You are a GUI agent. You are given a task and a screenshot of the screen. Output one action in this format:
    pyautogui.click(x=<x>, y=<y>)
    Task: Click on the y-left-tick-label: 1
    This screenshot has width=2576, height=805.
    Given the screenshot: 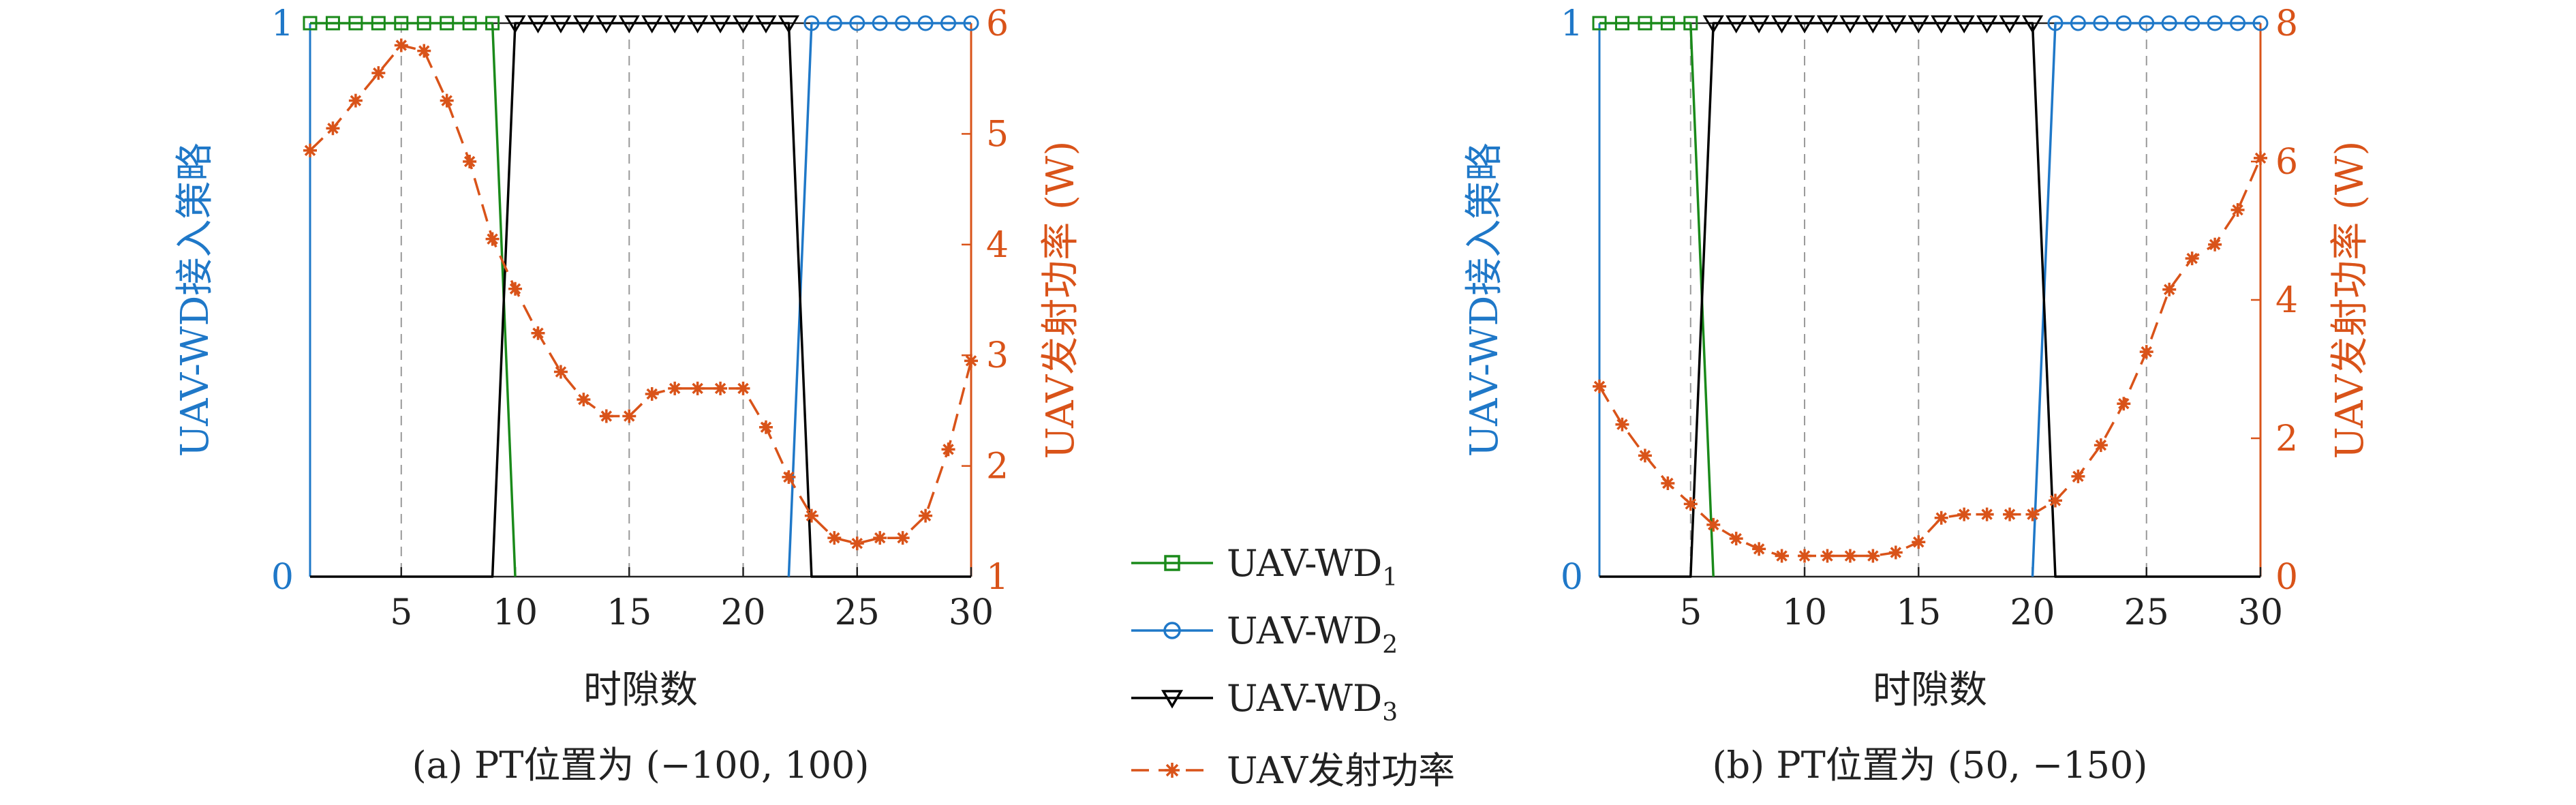 What is the action you would take?
    pyautogui.click(x=282, y=23)
    